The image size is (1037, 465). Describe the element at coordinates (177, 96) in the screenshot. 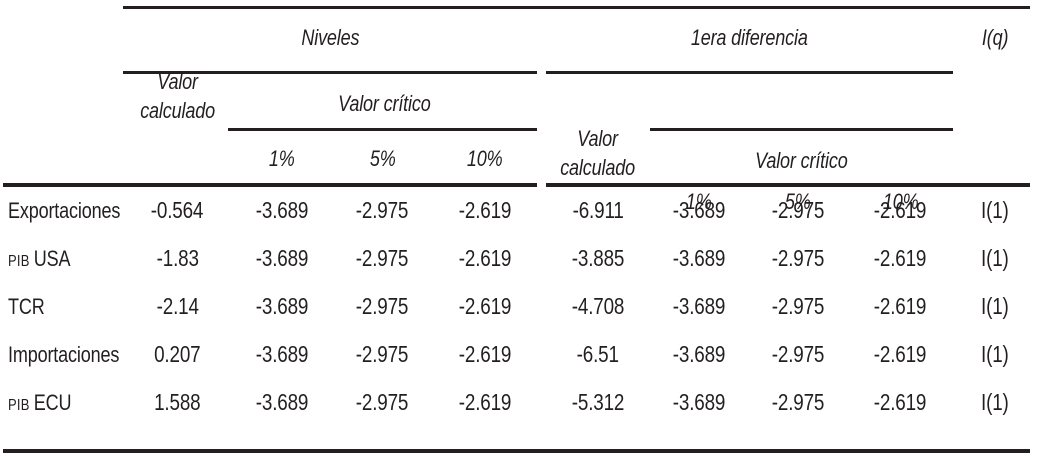

I see `niveles-valor-calculado-header: Valor calculado` at that location.